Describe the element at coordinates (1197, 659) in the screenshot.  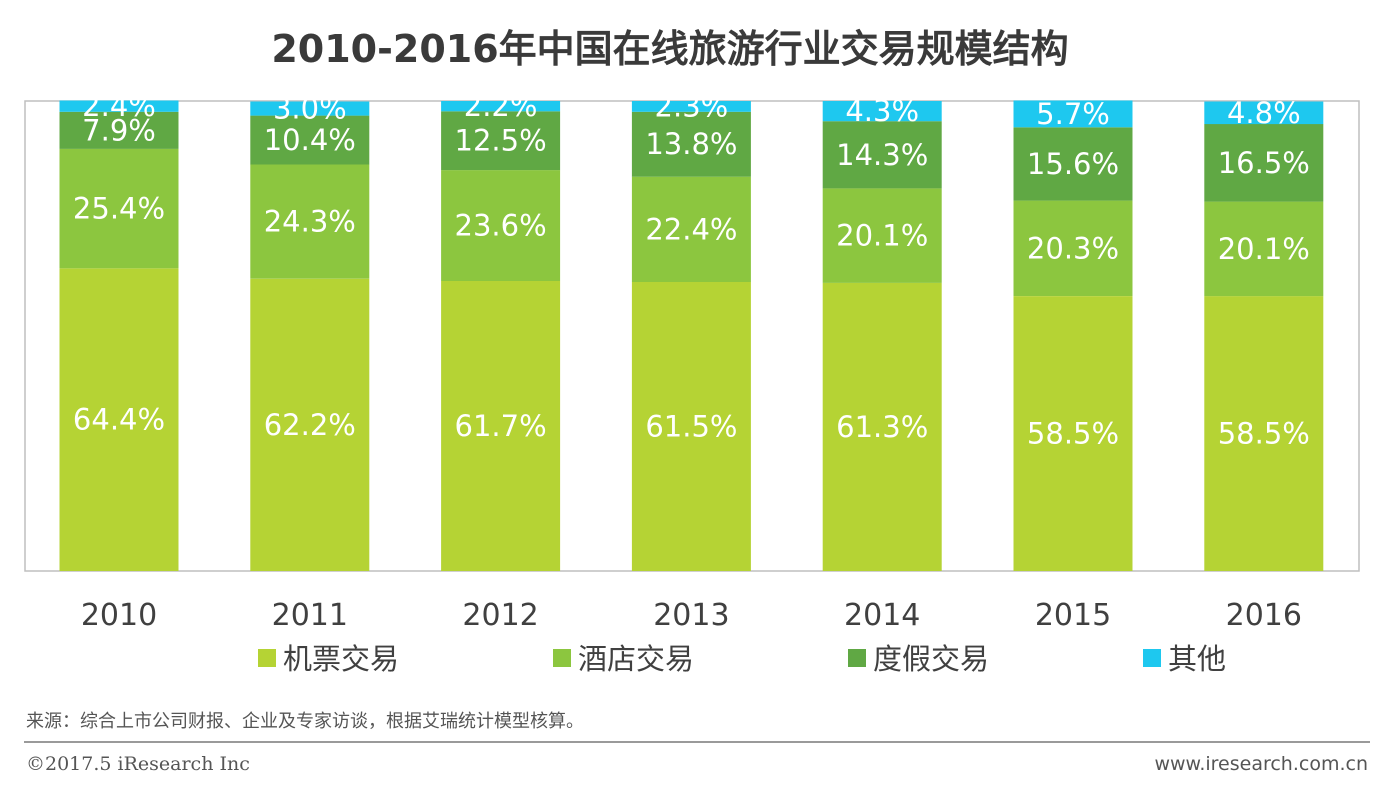
I see `legend-label-3: 其他` at that location.